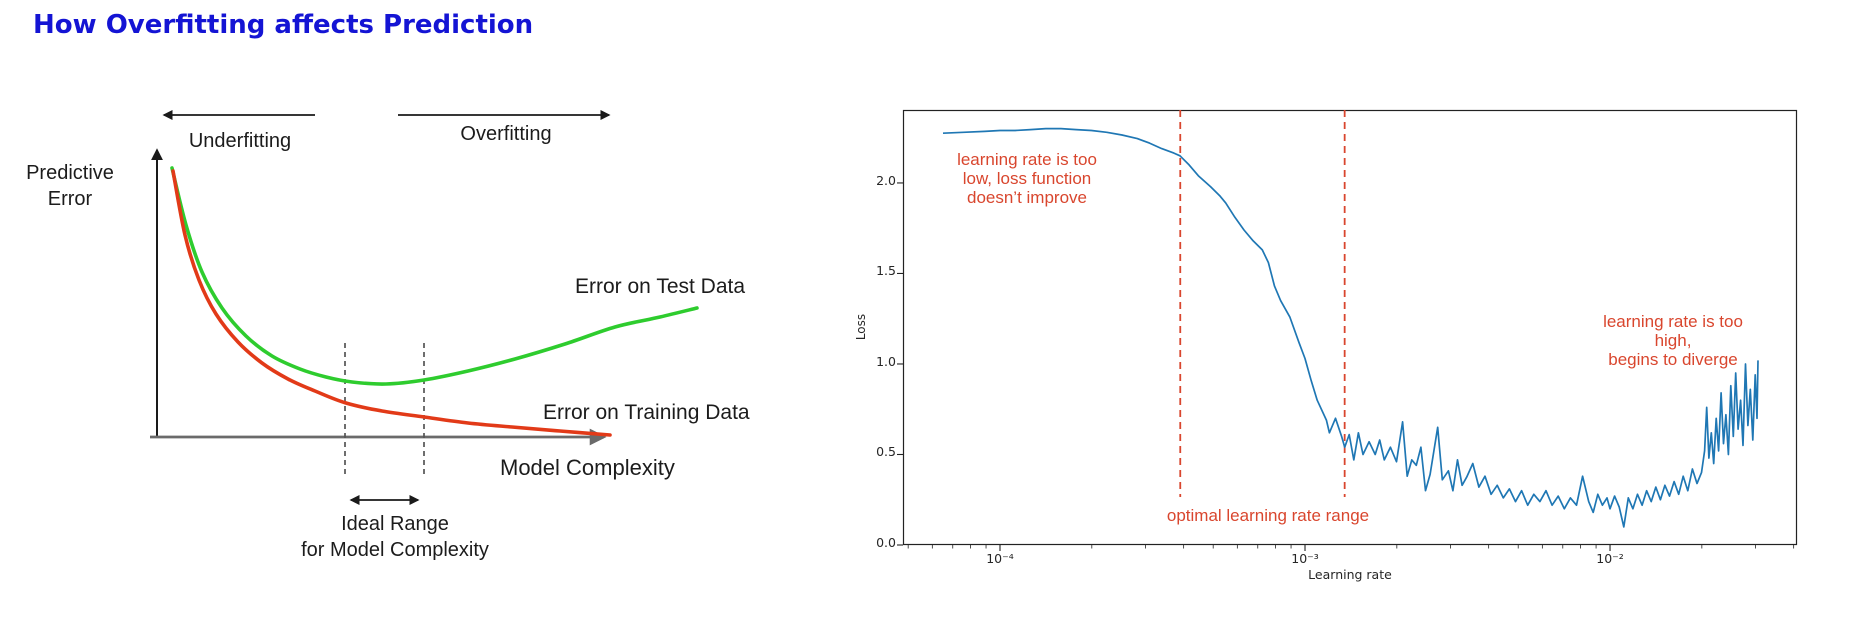 This screenshot has width=1853, height=624. What do you see at coordinates (283, 25) in the screenshot?
I see `page-title: How Overfitting affects Prediction` at bounding box center [283, 25].